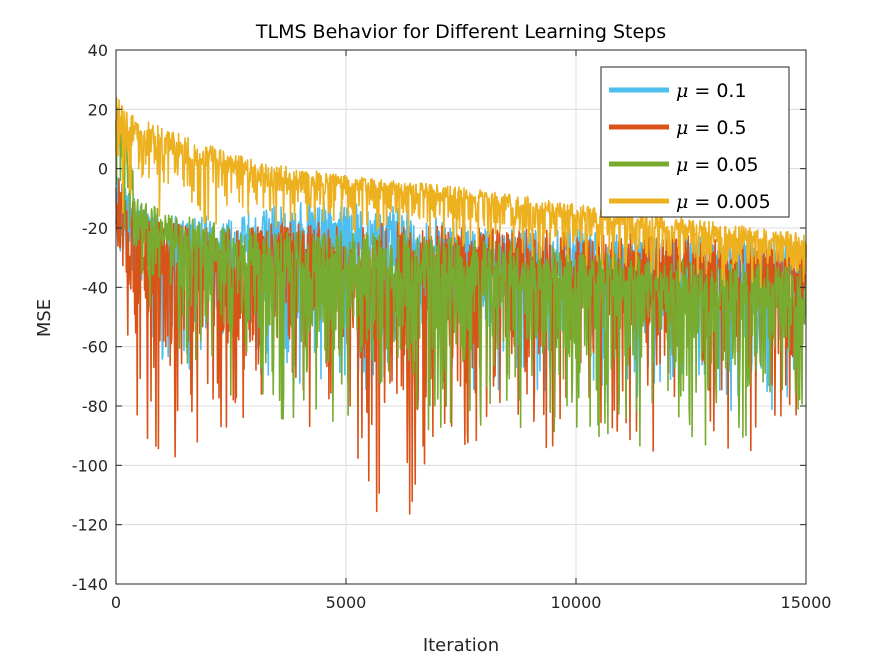 The width and height of the screenshot is (891, 659). I want to click on x-tick-label: 5000, so click(346, 602).